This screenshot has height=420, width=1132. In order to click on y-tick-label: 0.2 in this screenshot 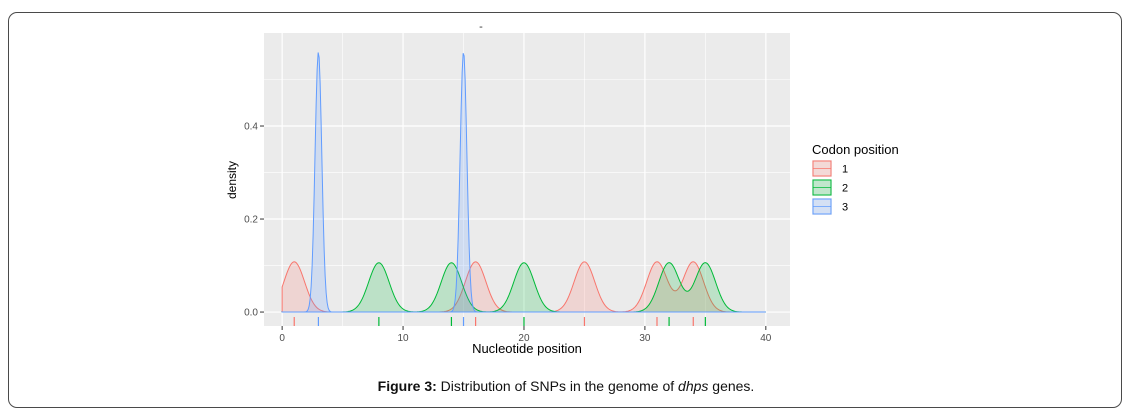, I will do `click(251, 220)`.